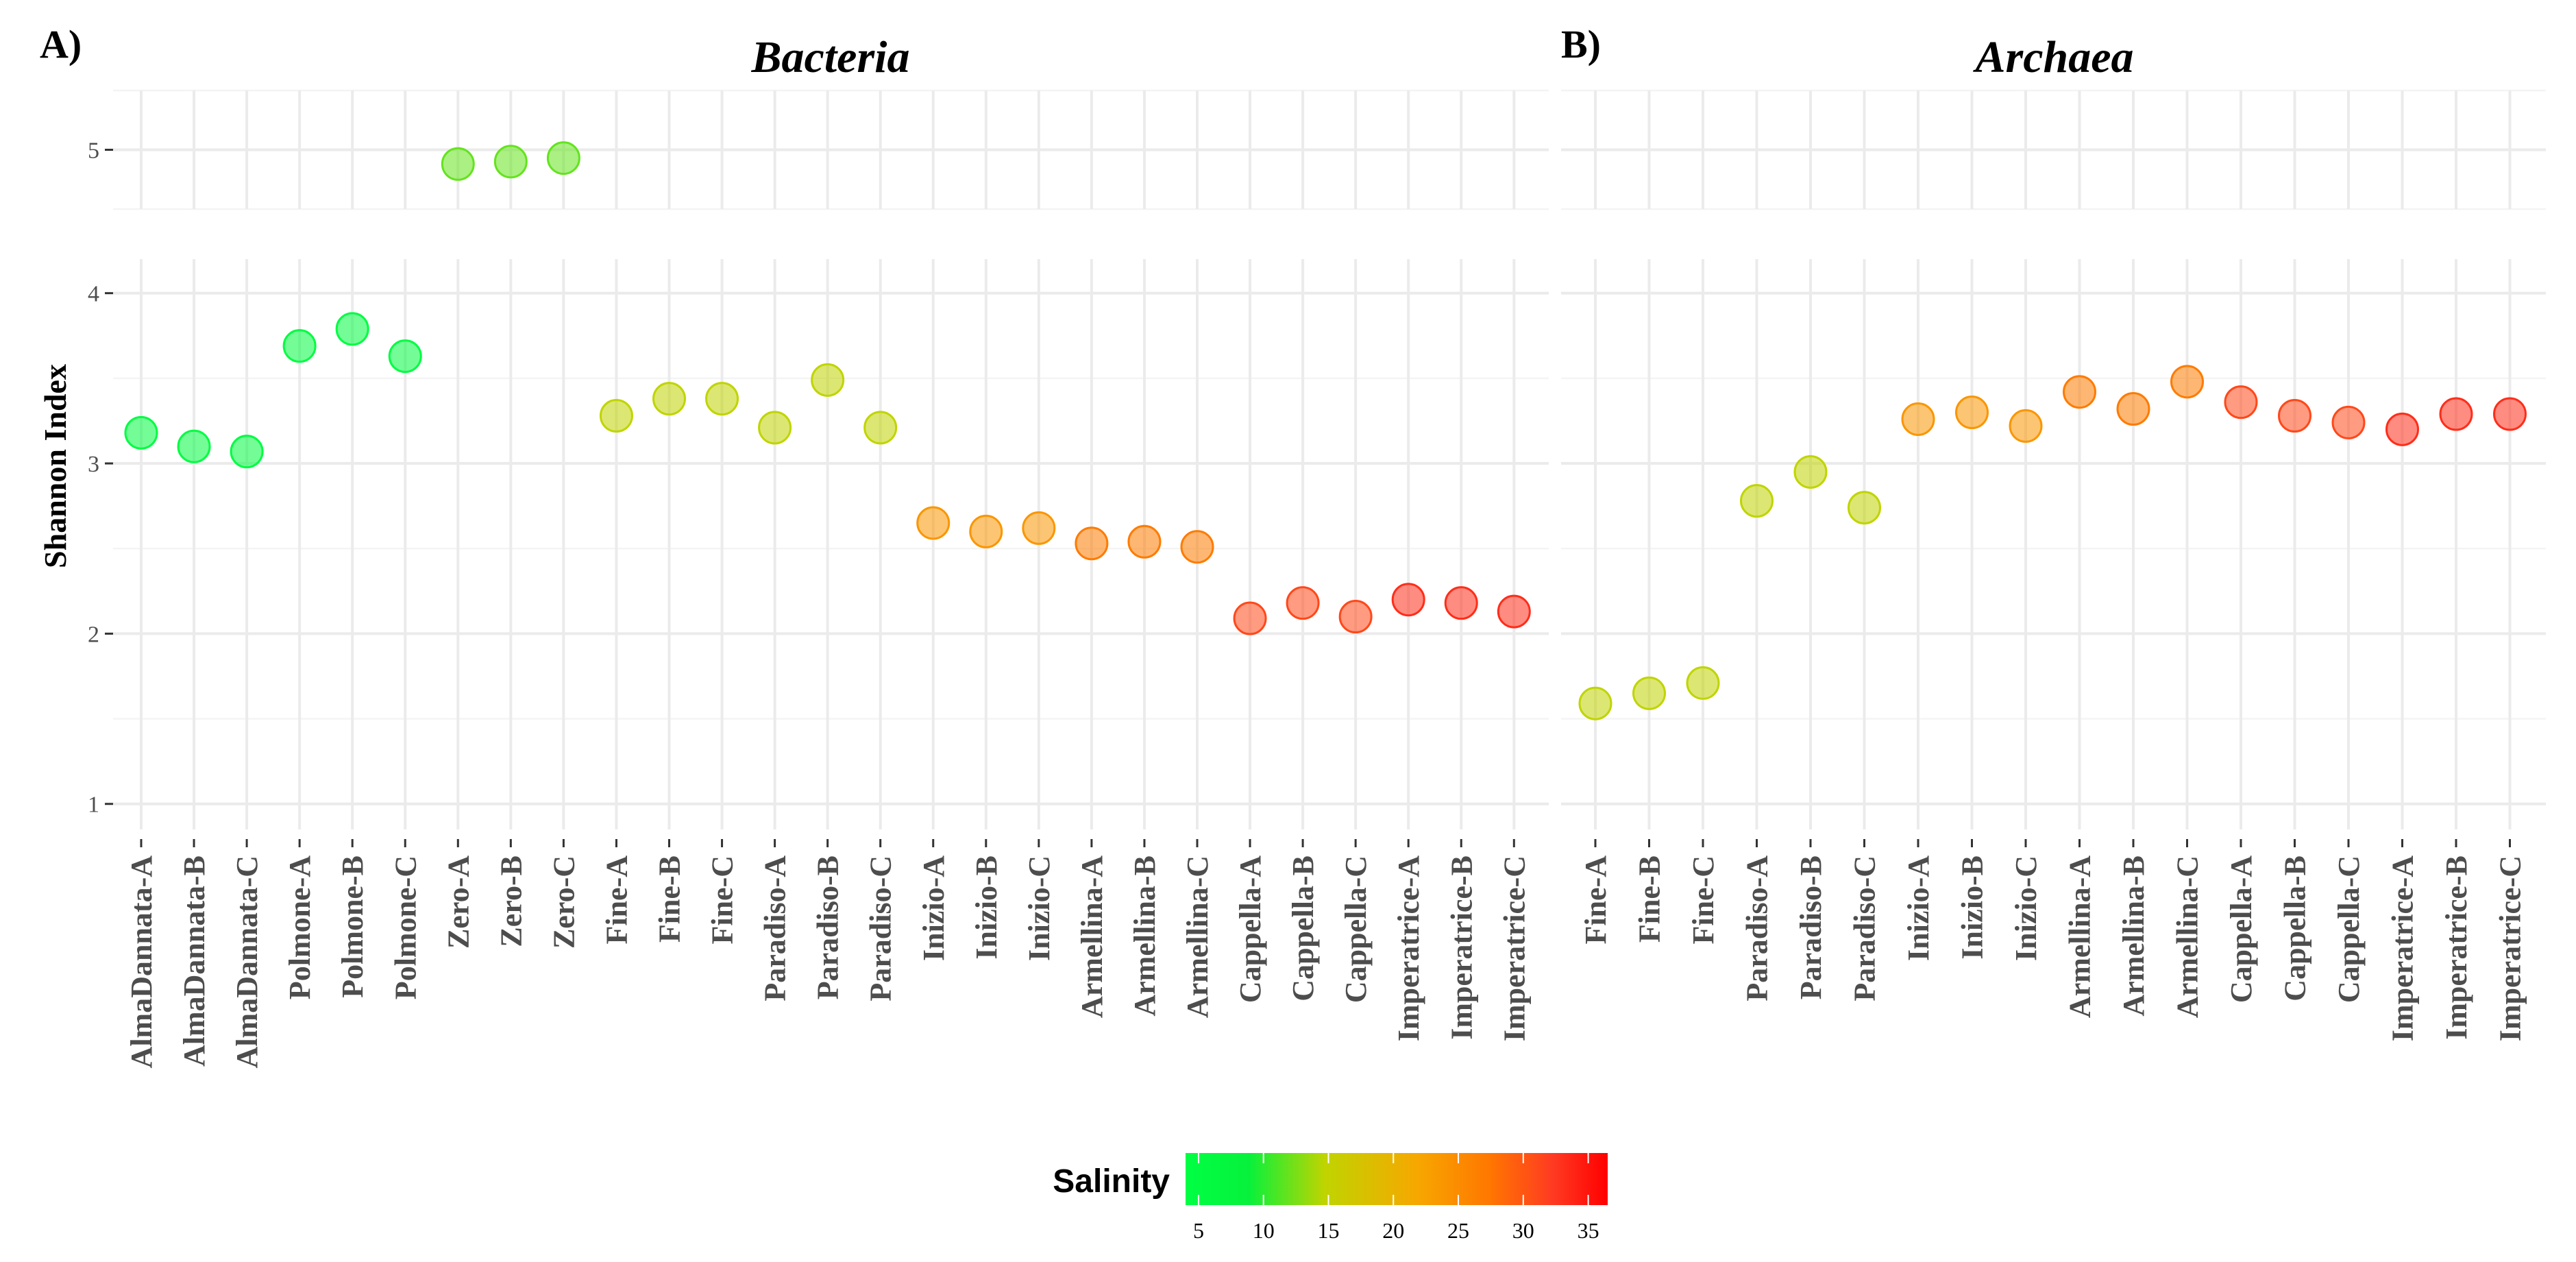 This screenshot has height=1262, width=2576. I want to click on legend-tick-label: 5, so click(1199, 1231).